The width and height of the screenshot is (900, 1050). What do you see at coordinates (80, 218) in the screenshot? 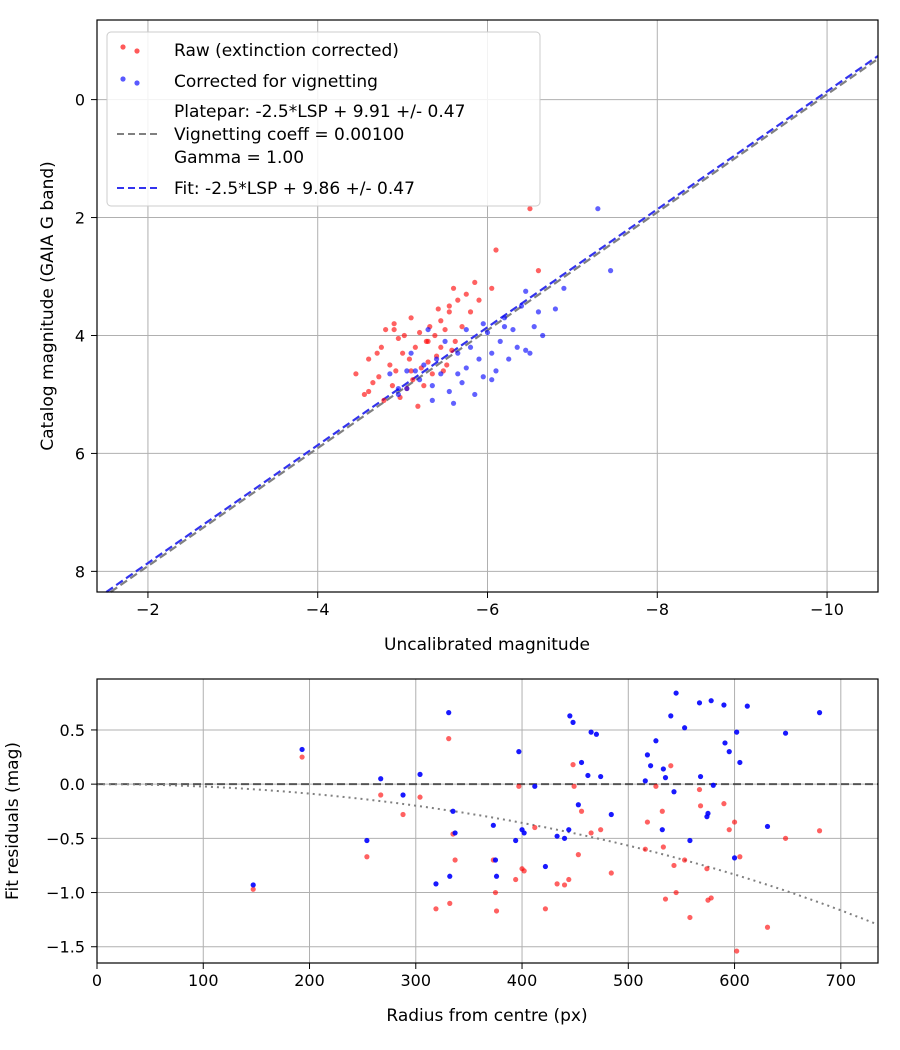
I see `y-tick-label: 2` at bounding box center [80, 218].